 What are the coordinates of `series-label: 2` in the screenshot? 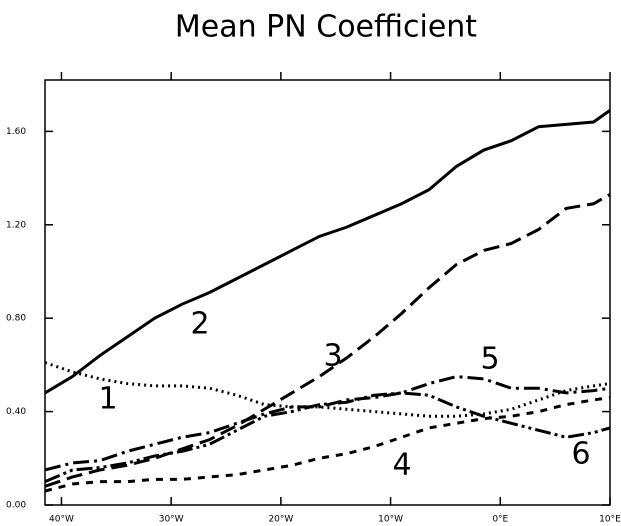 It's located at (199, 324).